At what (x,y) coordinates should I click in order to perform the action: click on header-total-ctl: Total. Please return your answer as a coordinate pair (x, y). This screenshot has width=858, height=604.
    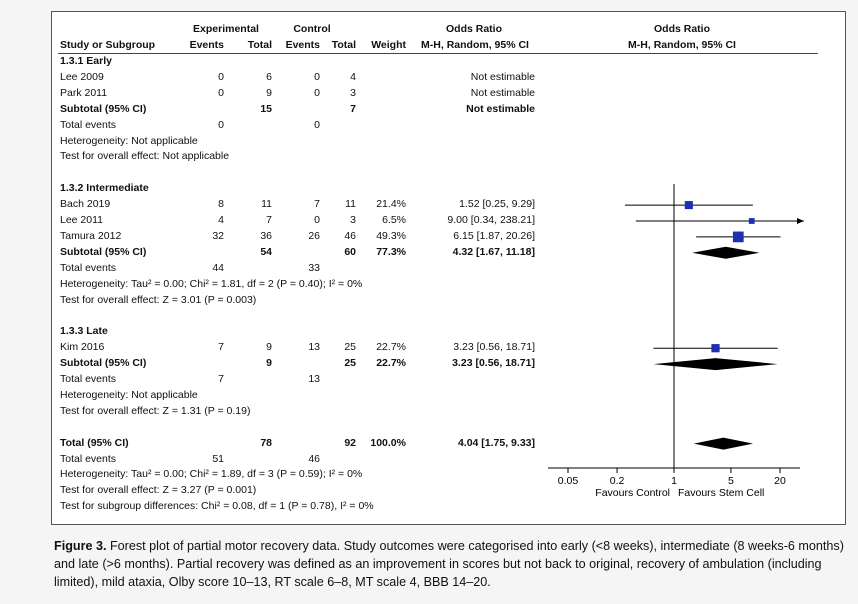
    Looking at the image, I should click on (343, 45).